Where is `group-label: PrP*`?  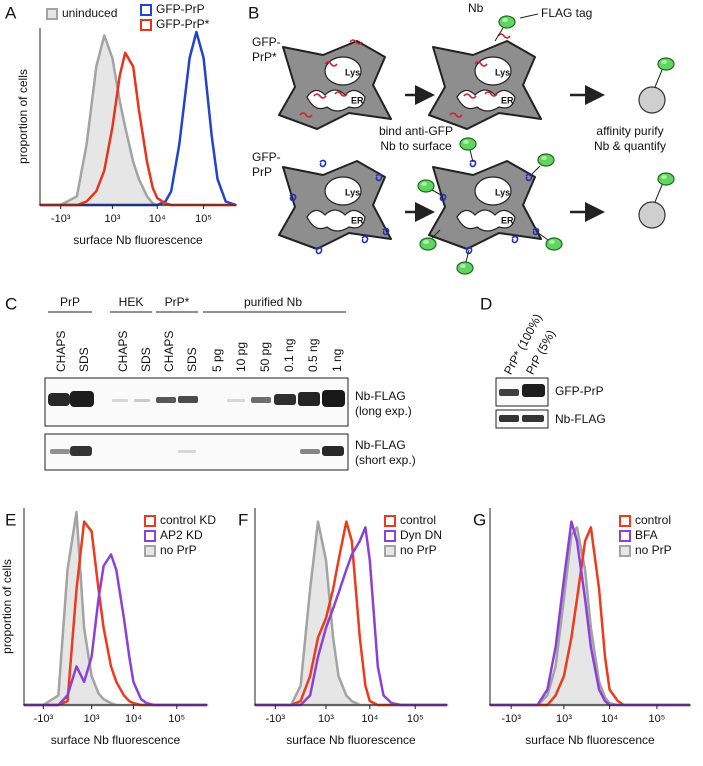
group-label: PrP* is located at coordinates (177, 302).